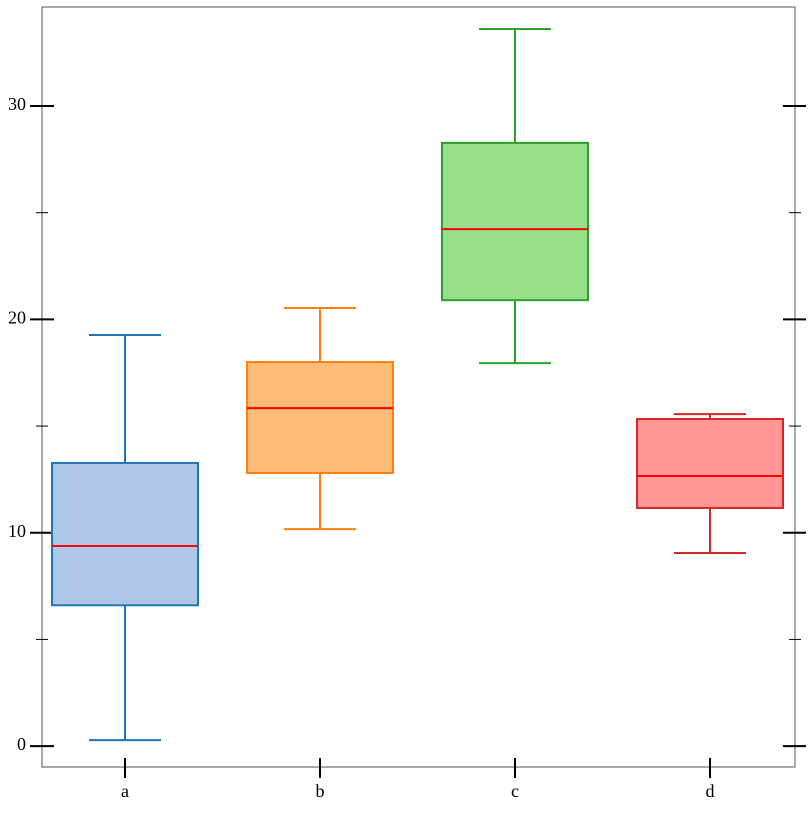 Image resolution: width=812 pixels, height=817 pixels. I want to click on y-tick-label: 30, so click(17, 104).